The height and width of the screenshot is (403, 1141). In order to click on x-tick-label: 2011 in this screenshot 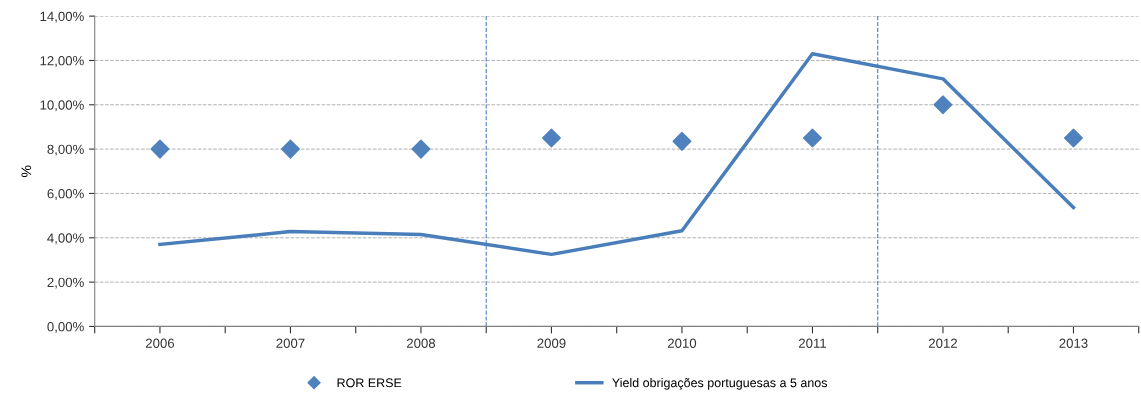, I will do `click(812, 343)`.